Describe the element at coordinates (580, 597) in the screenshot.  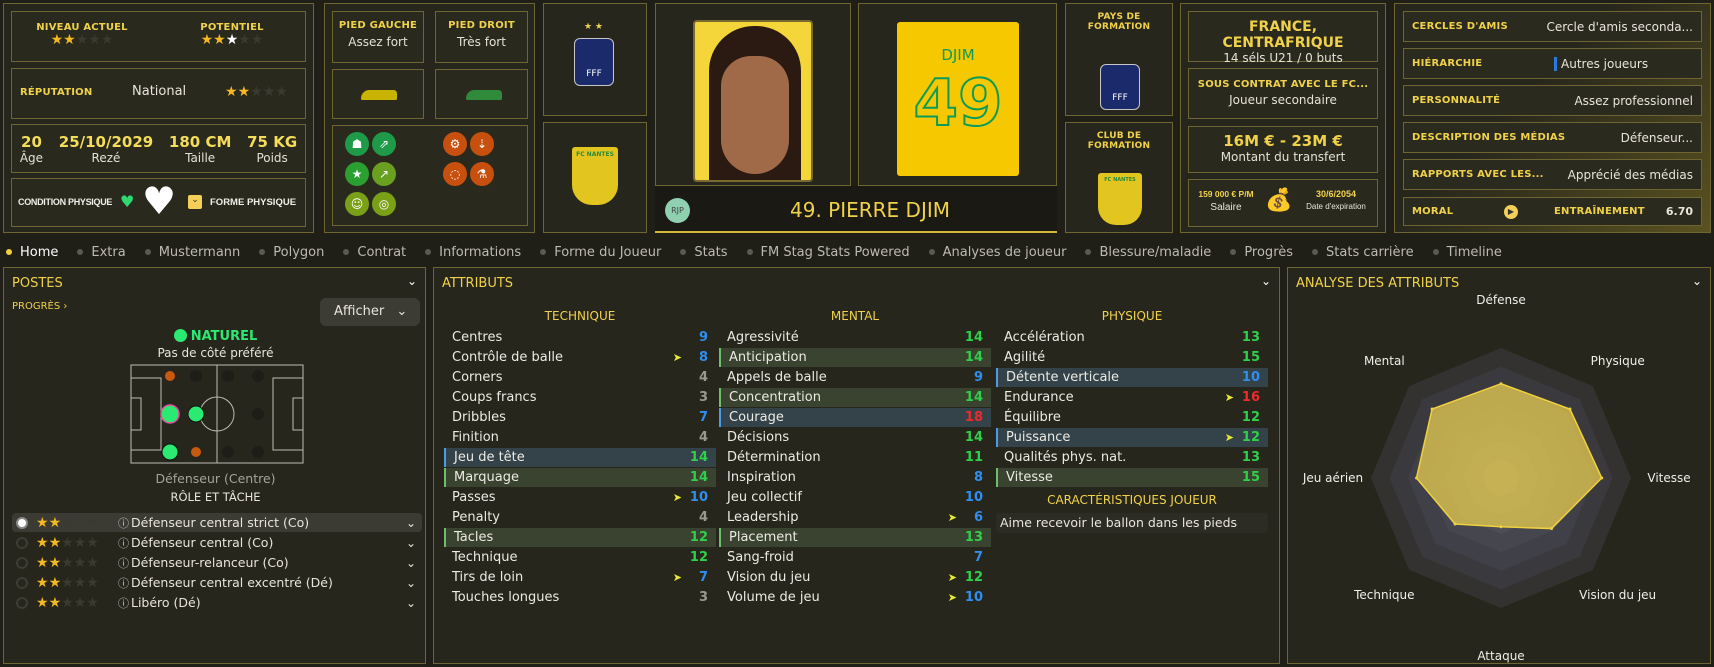
I see `attribute-row: Touches longues 3` at that location.